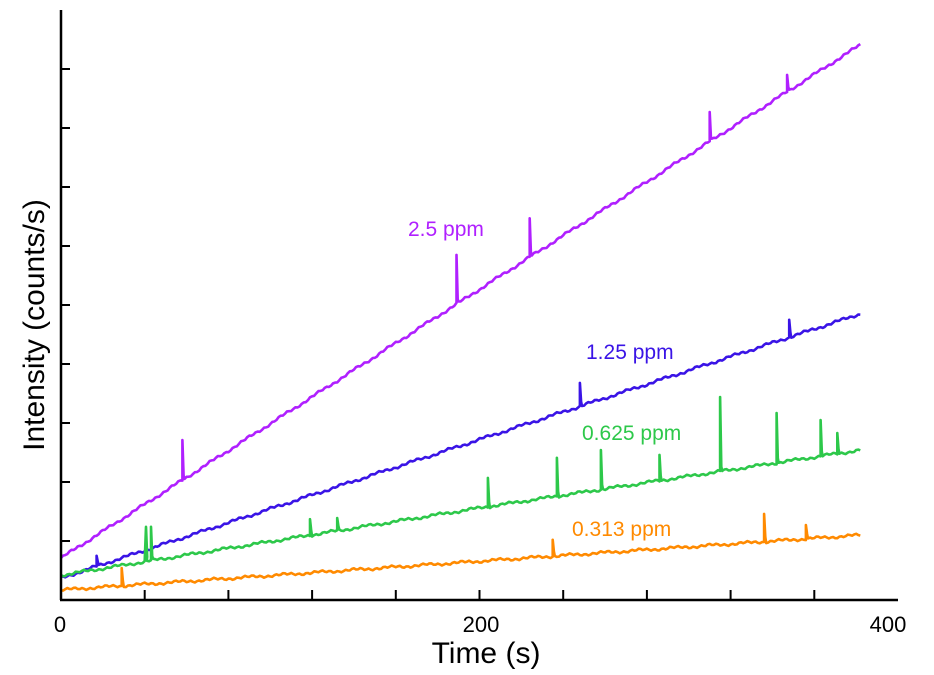 The height and width of the screenshot is (675, 934). What do you see at coordinates (630, 352) in the screenshot?
I see `series-label-1.25ppm: 1.25 ppm` at bounding box center [630, 352].